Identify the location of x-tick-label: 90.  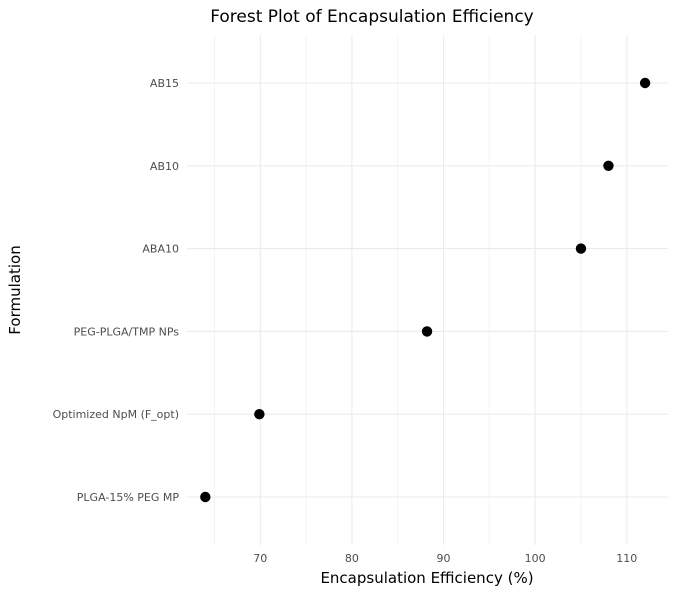
(444, 558).